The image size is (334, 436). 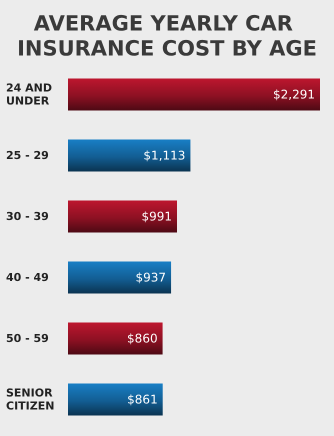 I want to click on y-tick-label: 30 - 39, so click(x=27, y=216).